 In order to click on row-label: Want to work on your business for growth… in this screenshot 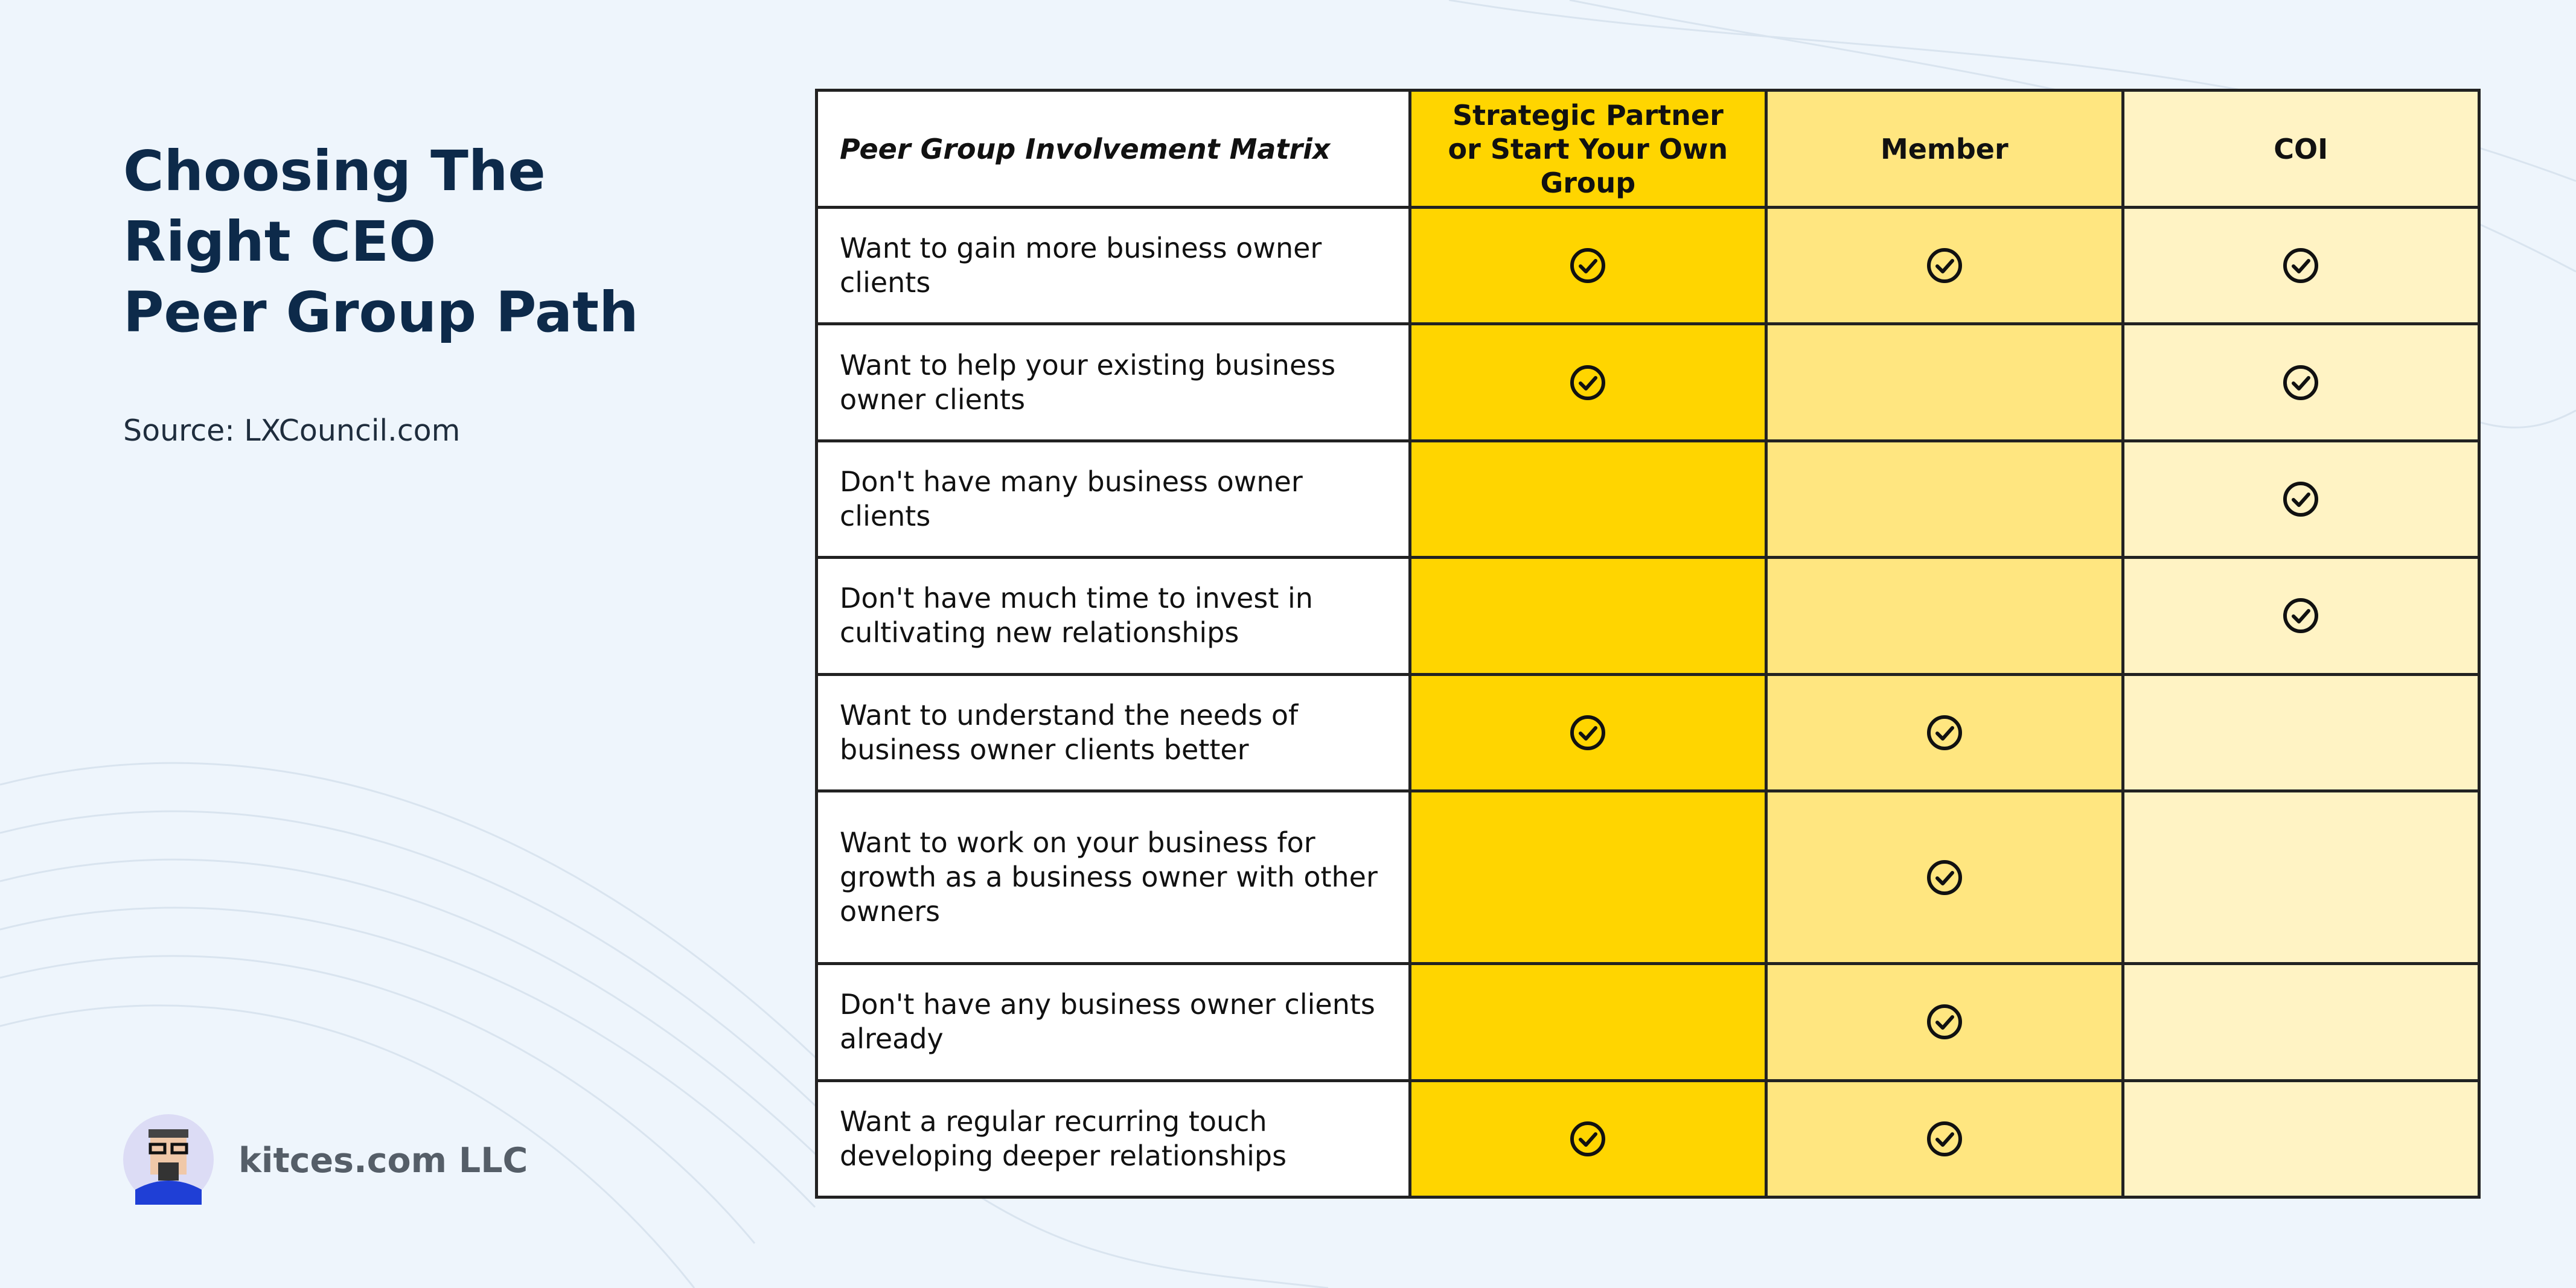, I will do `click(1113, 877)`.